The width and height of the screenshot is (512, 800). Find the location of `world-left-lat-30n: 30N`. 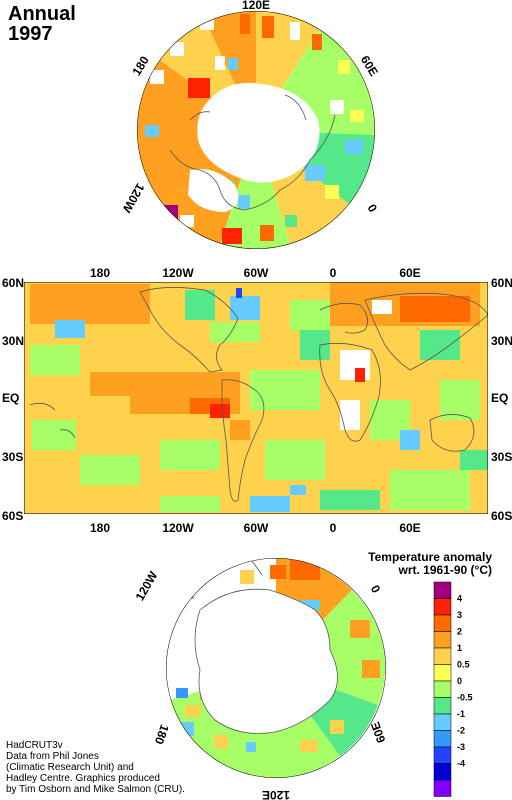

world-left-lat-30n: 30N is located at coordinates (13, 341).